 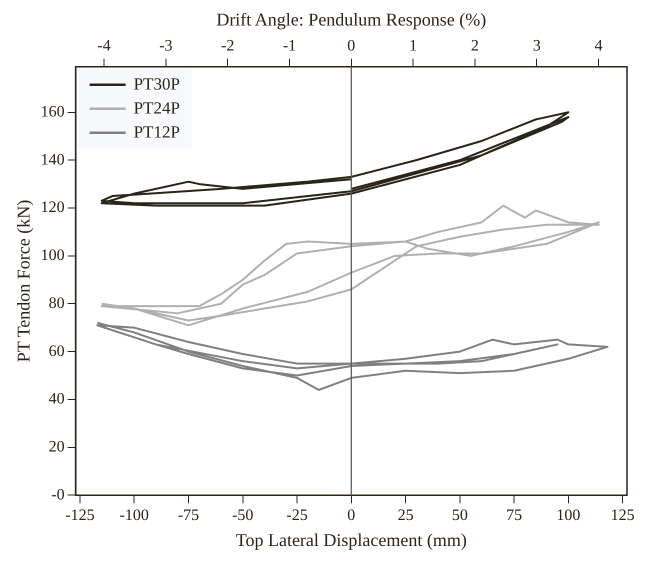 I want to click on x-axis-title: Top Lateral Displacement (mm), so click(x=351, y=540).